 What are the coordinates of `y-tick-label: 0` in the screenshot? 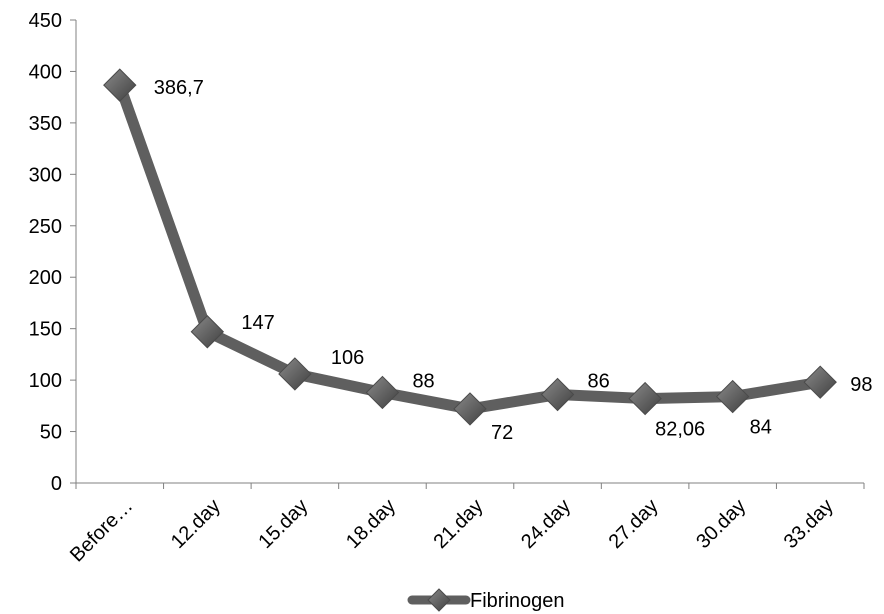 It's located at (56, 484).